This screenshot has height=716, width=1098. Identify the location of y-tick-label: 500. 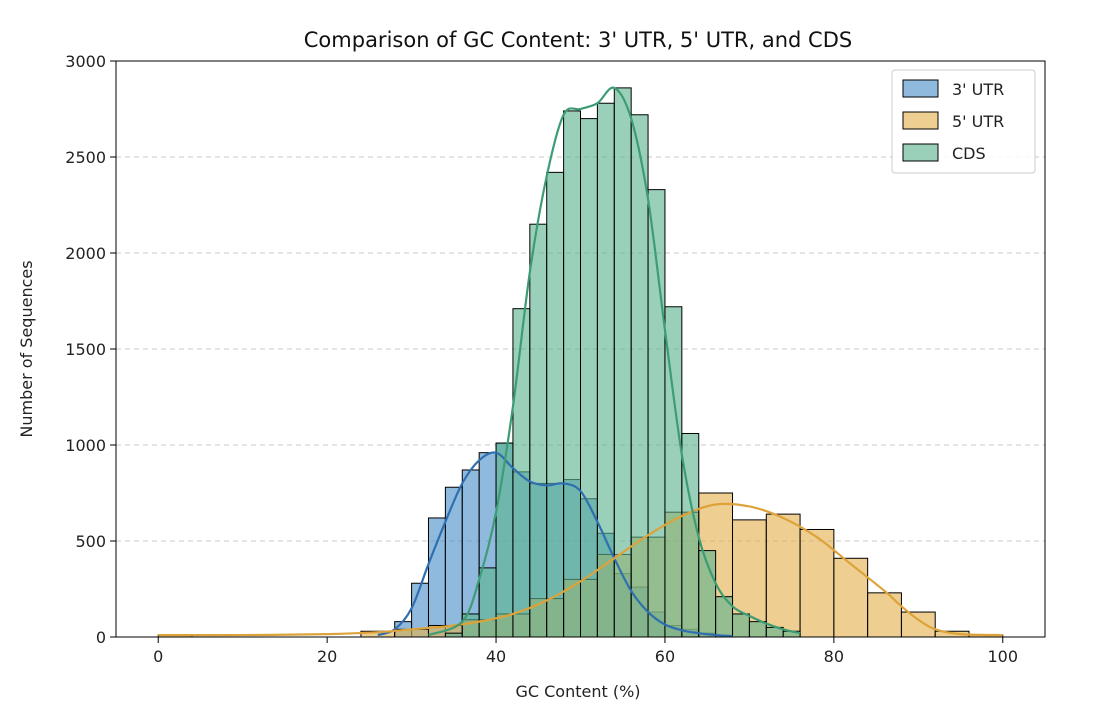
(90, 541).